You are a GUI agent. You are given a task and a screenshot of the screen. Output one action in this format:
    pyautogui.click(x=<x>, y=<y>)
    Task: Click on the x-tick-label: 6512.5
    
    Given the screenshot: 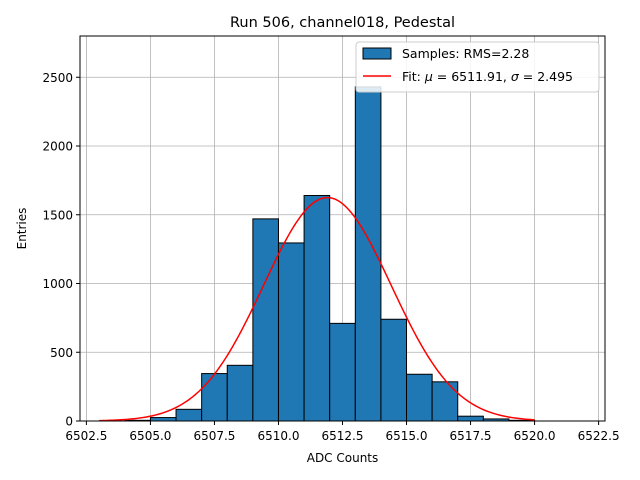 What is the action you would take?
    pyautogui.click(x=343, y=436)
    